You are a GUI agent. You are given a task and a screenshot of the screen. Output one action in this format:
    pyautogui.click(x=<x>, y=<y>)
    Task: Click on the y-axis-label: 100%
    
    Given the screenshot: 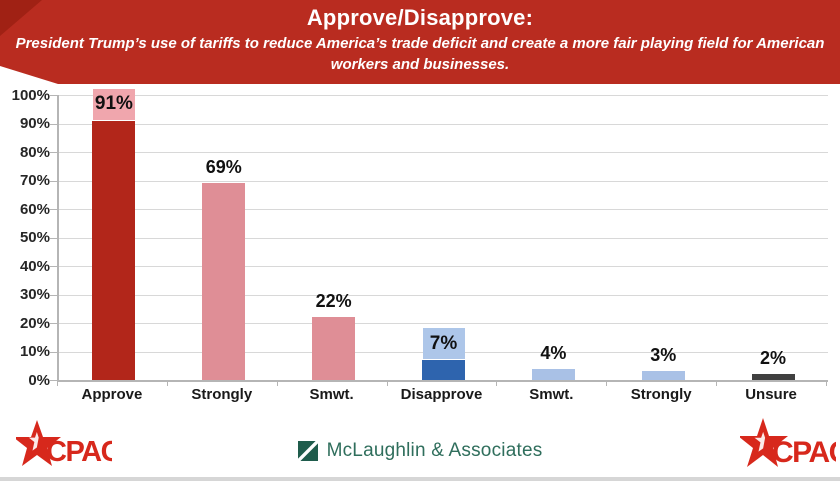 What is the action you would take?
    pyautogui.click(x=30, y=95)
    